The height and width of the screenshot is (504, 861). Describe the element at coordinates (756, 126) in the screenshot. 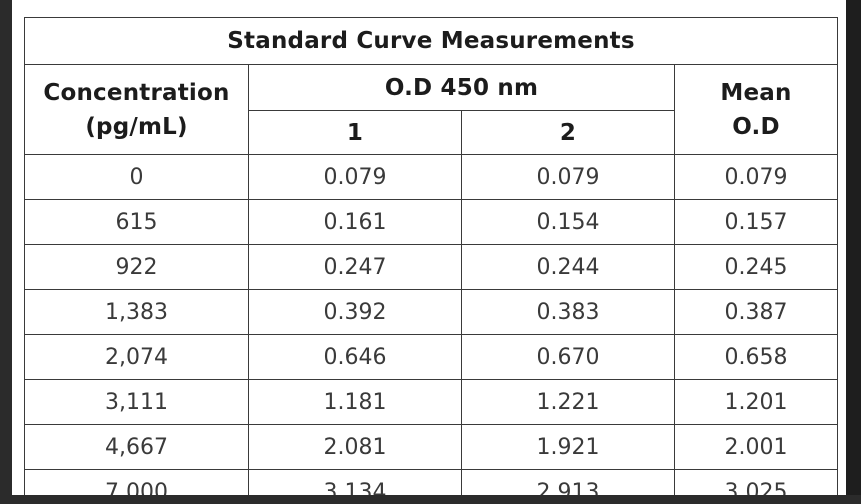

I see `mean-header-line2: O.D` at that location.